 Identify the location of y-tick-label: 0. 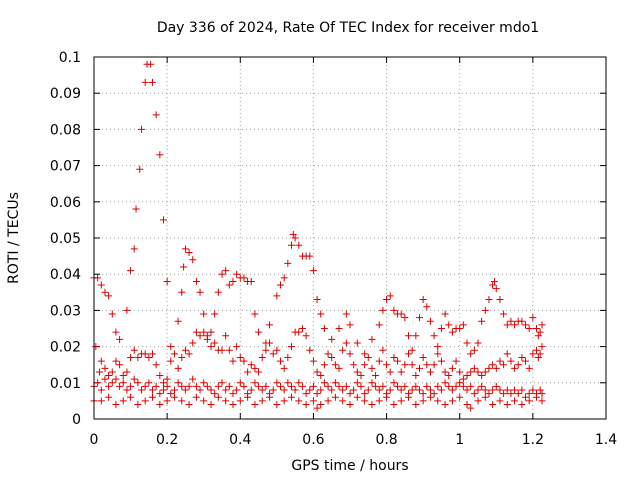
(76, 420).